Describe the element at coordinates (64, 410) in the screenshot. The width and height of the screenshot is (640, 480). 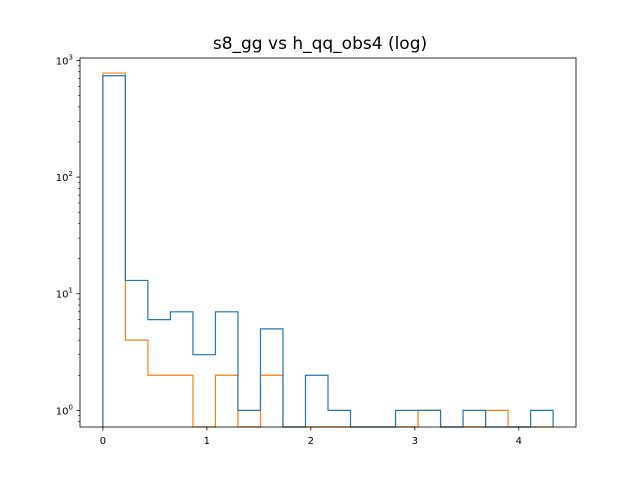
I see `y-tick-label: 10⁰` at that location.